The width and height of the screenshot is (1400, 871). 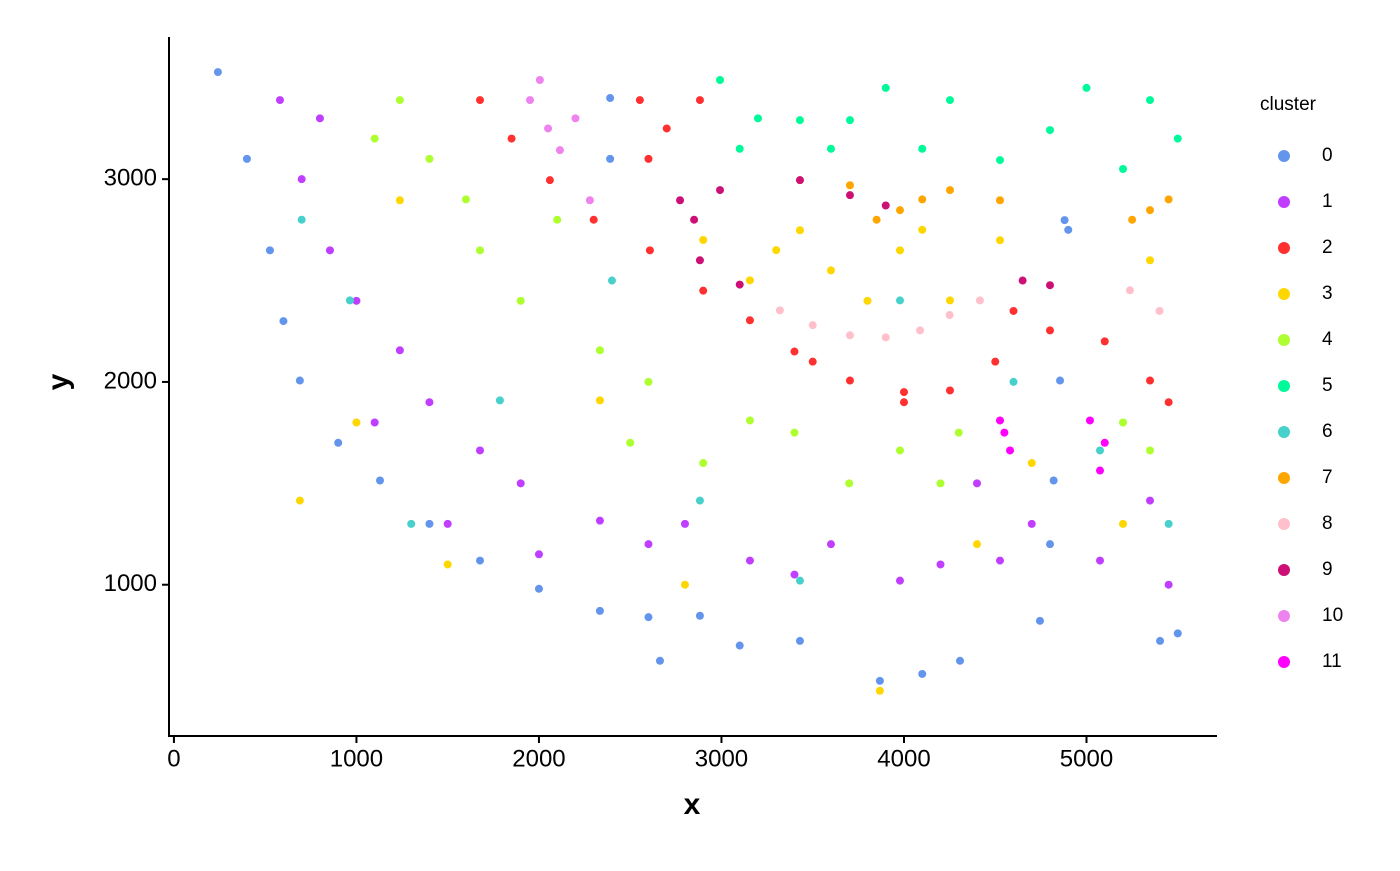 I want to click on legend-label: 1, so click(x=1327, y=201).